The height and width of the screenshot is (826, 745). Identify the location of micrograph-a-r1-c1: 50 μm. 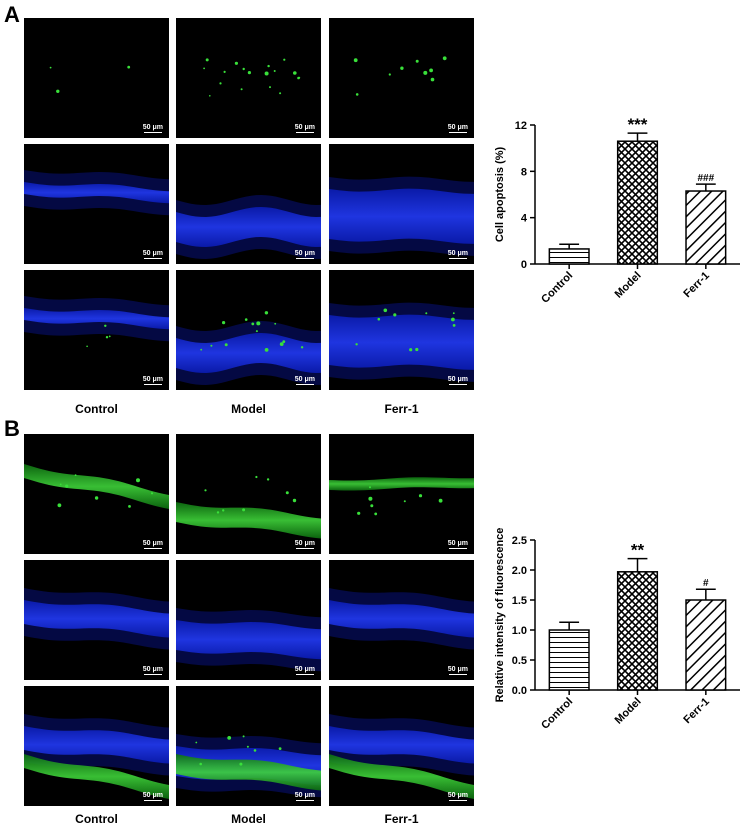
(96, 78).